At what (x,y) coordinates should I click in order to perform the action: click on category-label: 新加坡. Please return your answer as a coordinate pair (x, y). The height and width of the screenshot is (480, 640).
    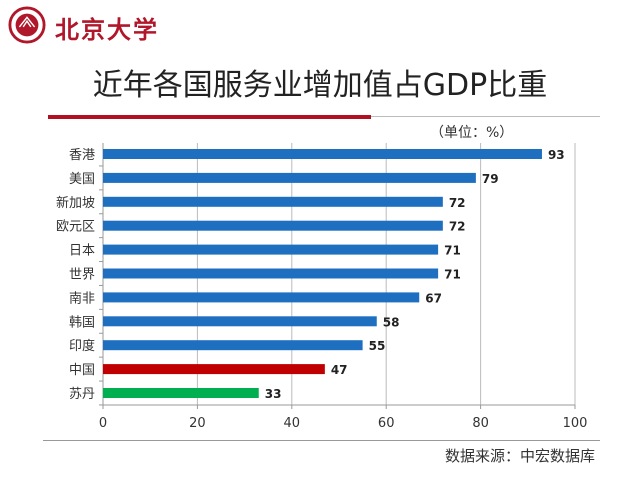
    Looking at the image, I should click on (75, 203).